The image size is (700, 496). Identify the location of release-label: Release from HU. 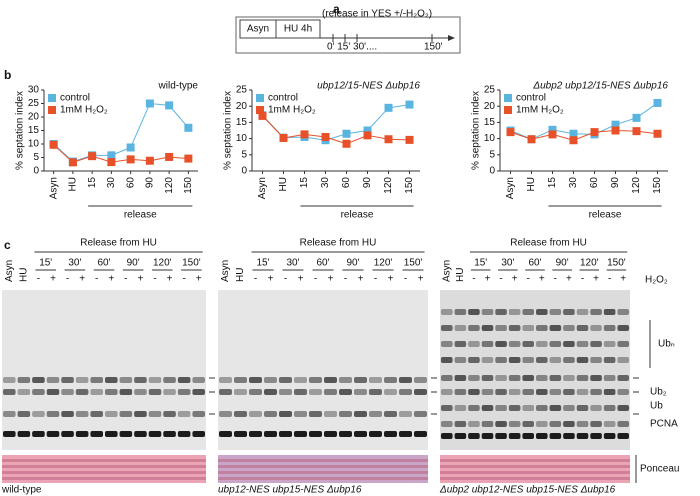
(338, 243).